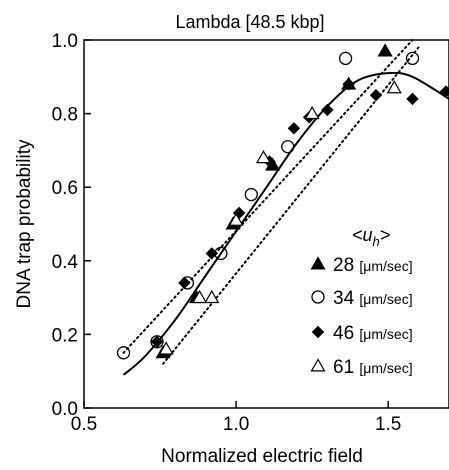 This screenshot has height=470, width=449. I want to click on y-tick-label: 0.6, so click(65, 188).